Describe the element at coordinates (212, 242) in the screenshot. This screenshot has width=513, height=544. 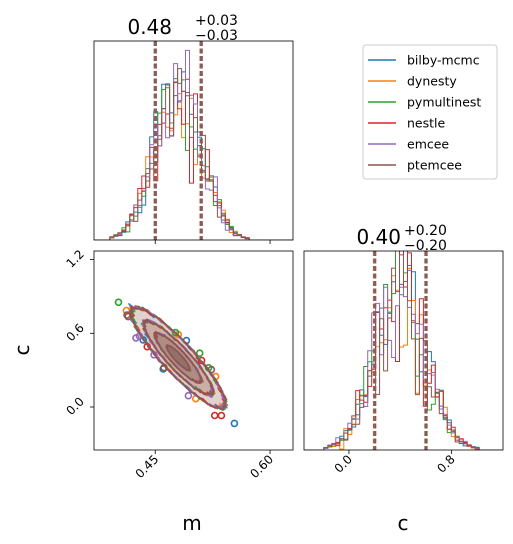
I see `m-panel-ticks` at that location.